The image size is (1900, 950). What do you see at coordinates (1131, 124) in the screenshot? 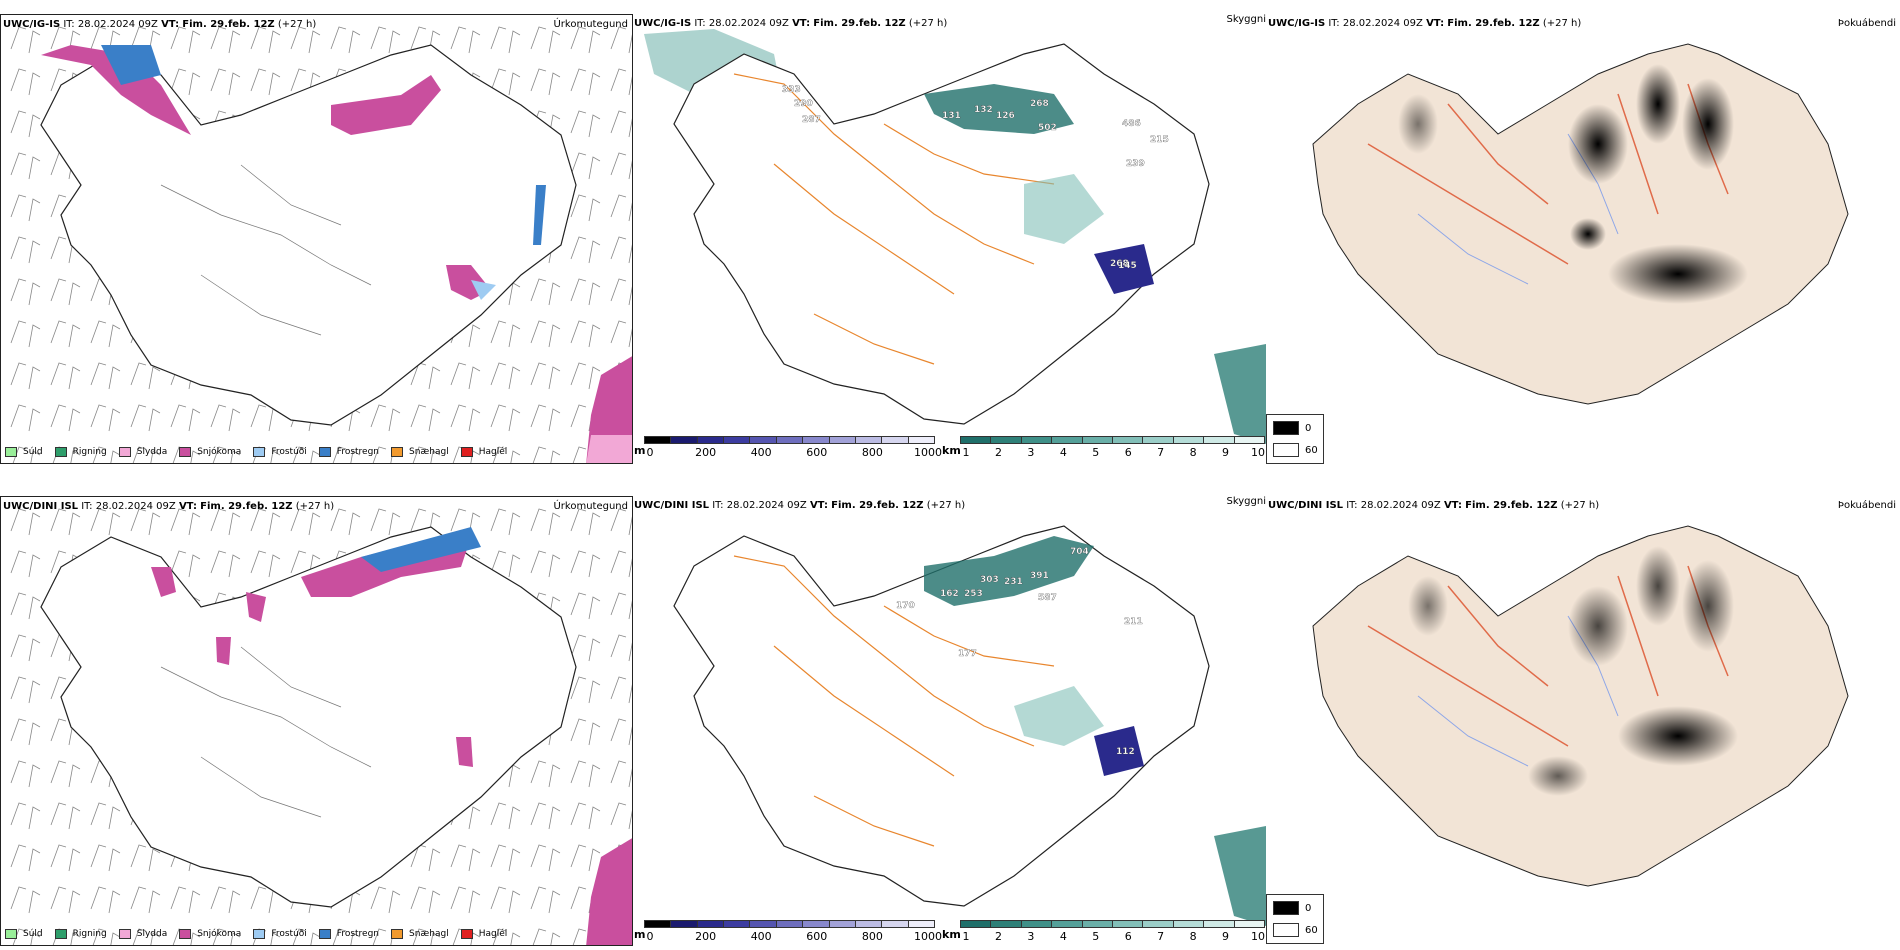
I see `vis-value: 486` at bounding box center [1131, 124].